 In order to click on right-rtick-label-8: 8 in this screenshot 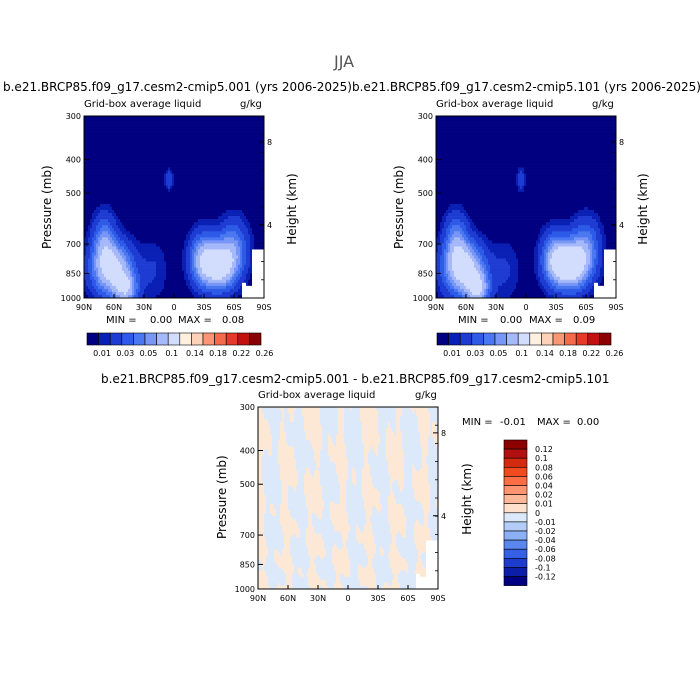, I will do `click(621, 142)`.